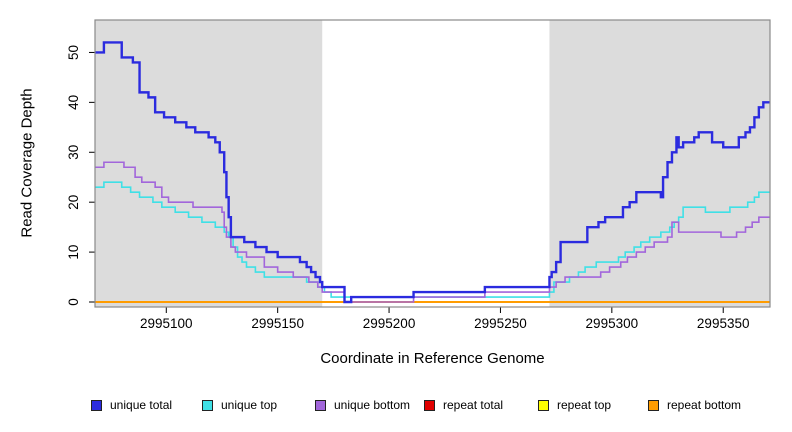 This screenshot has width=792, height=432. I want to click on legend-item-repeat-total: repeat total, so click(463, 405).